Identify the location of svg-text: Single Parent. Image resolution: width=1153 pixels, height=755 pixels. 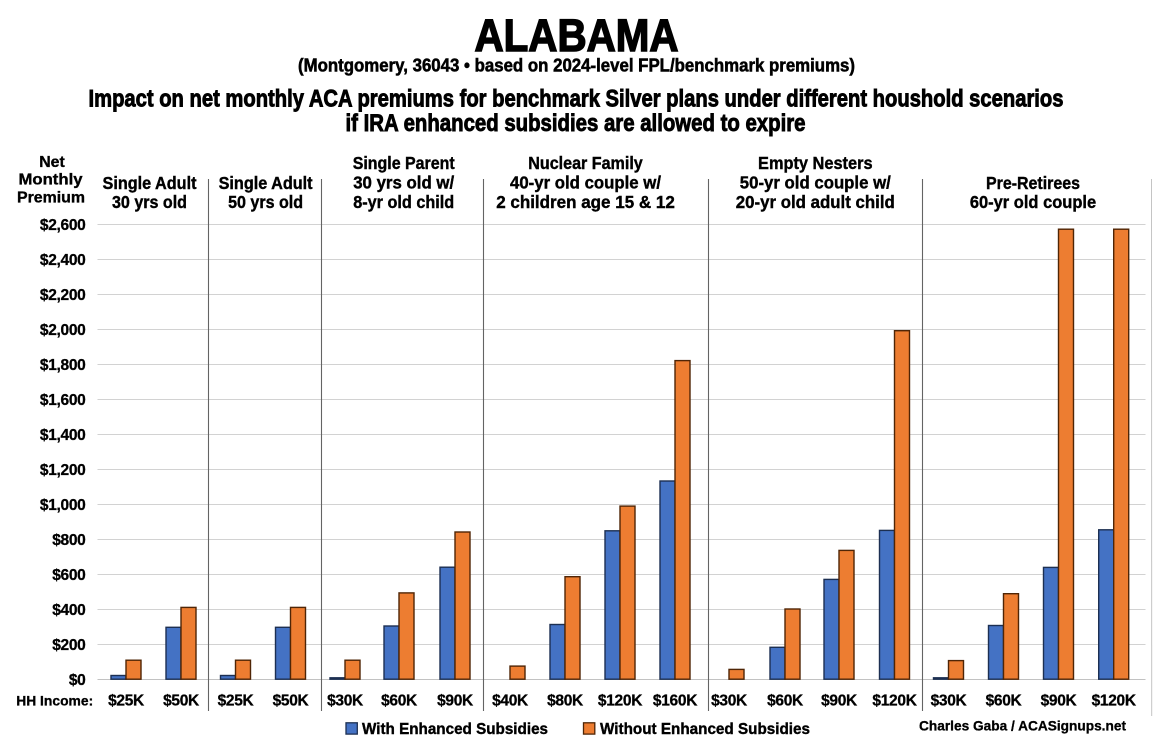
(404, 163).